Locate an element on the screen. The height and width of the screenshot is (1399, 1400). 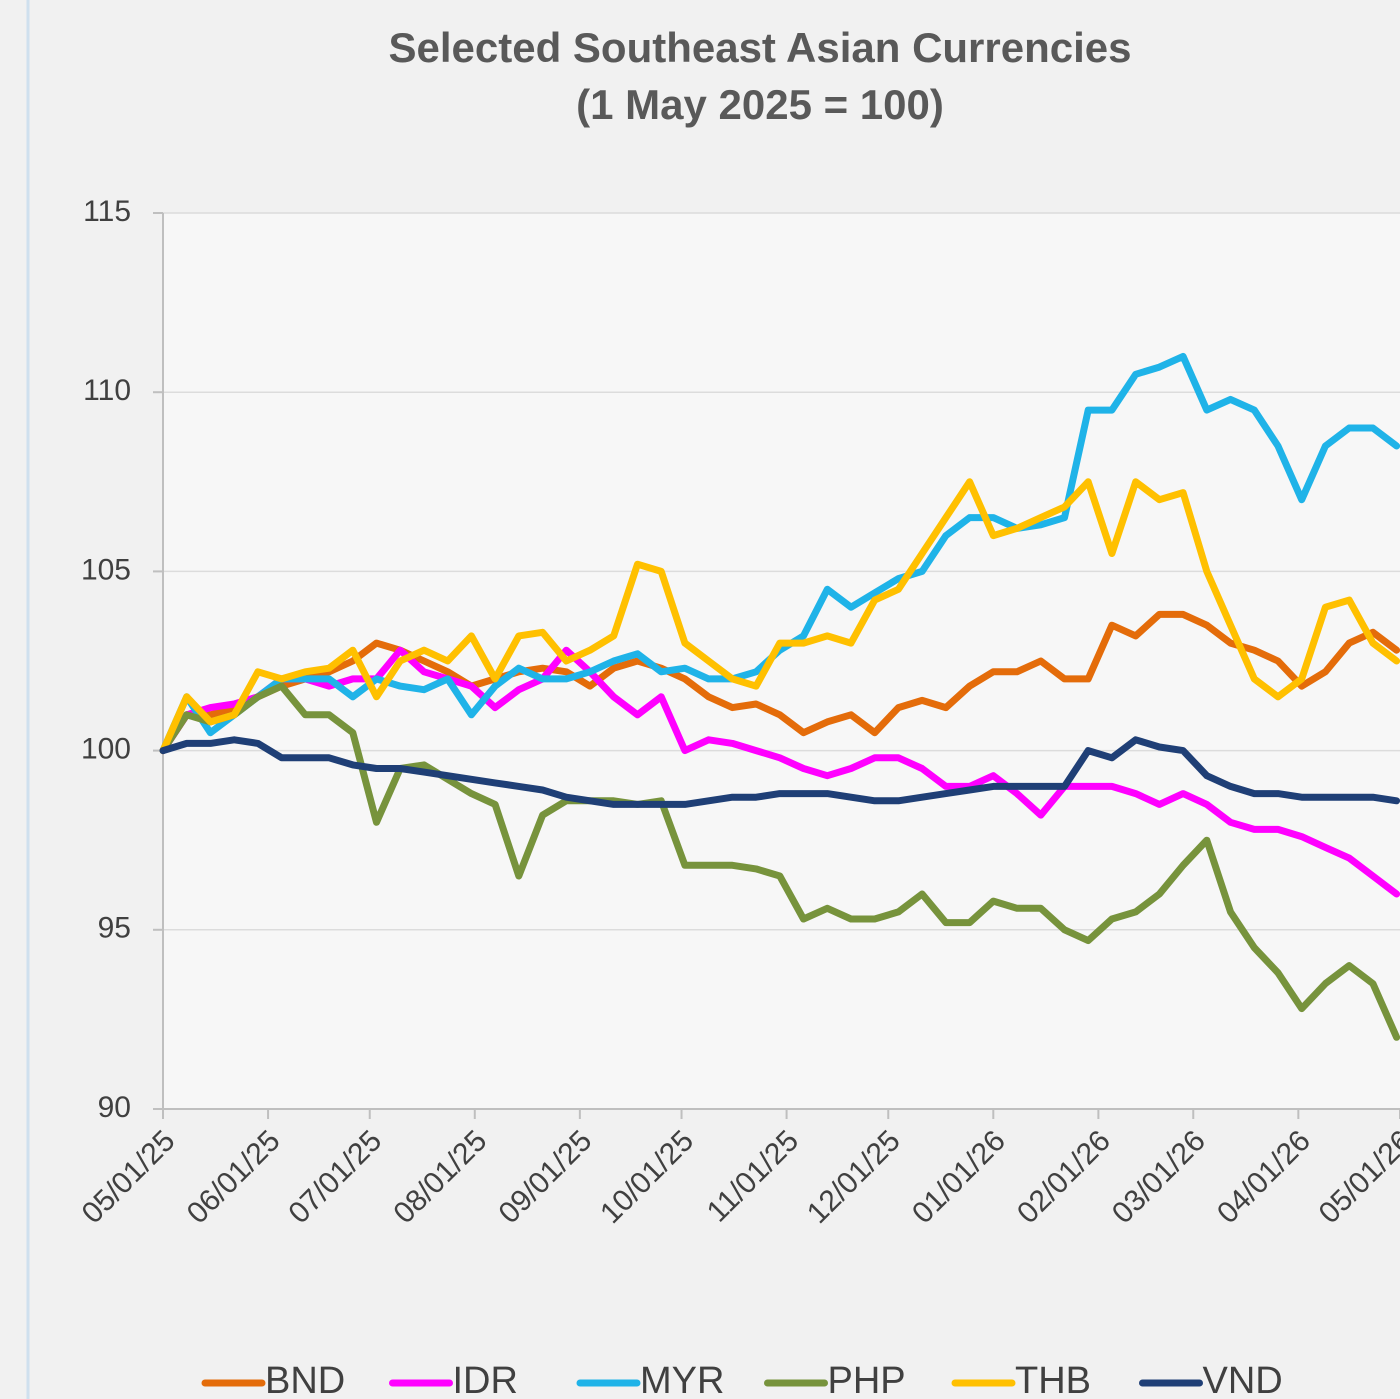
chart-subtitle: (1 May 2025 = 100) is located at coordinates (760, 104).